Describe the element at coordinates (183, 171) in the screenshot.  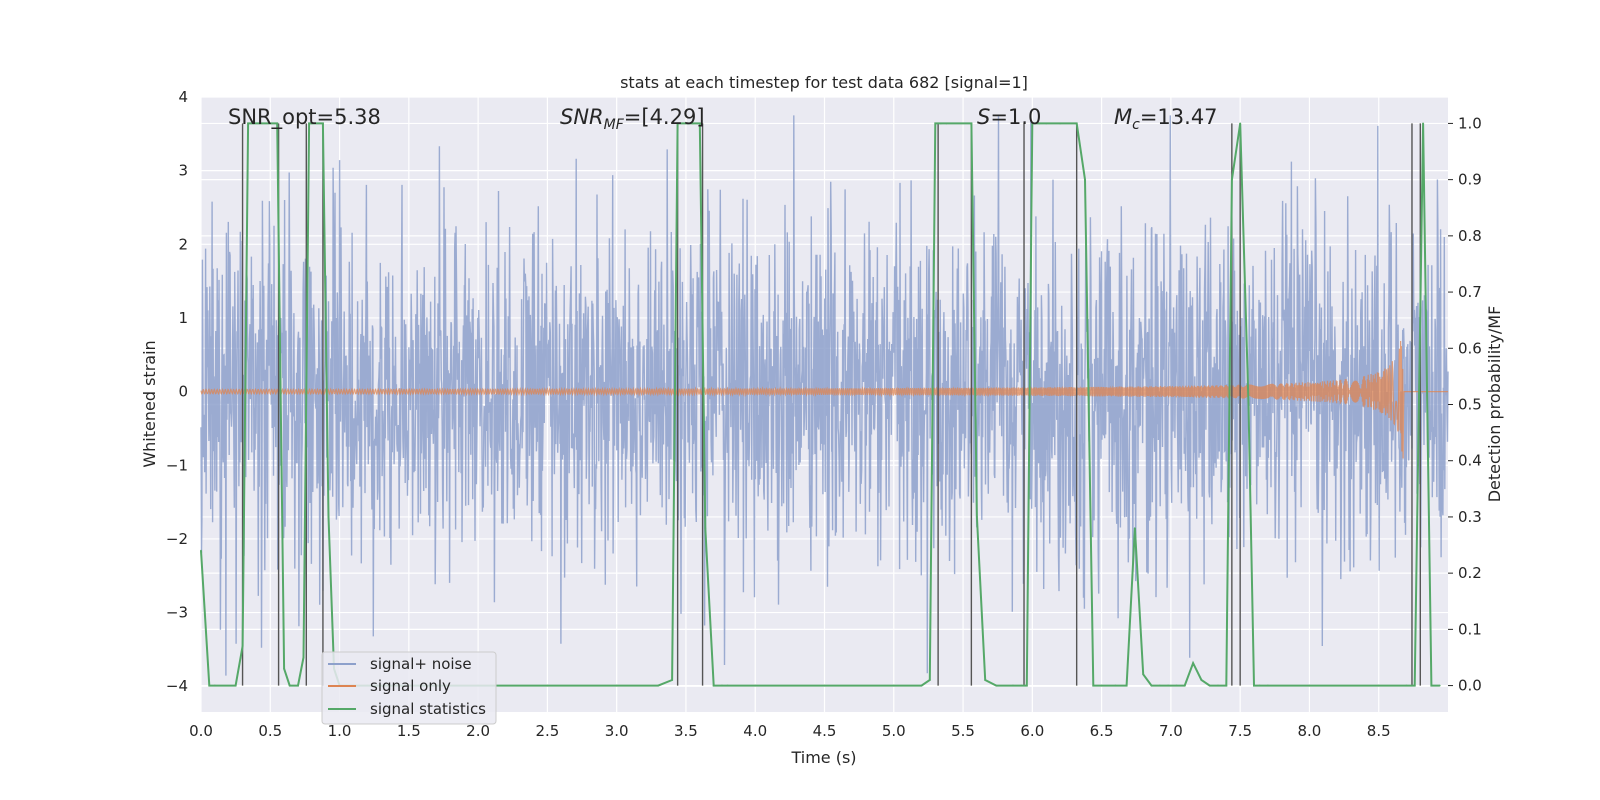
I see `y-tick-label-1: 3` at that location.